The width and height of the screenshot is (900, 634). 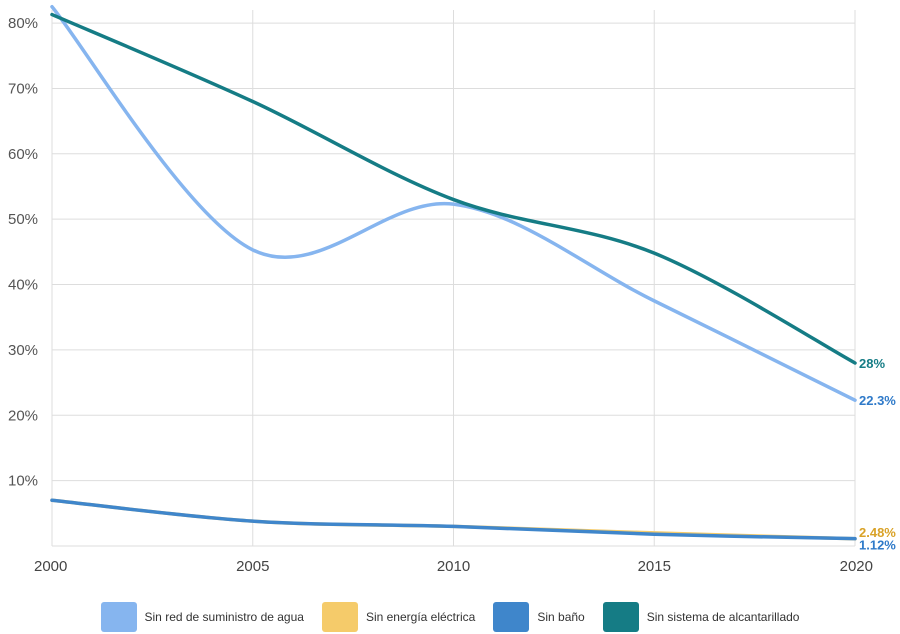 I want to click on legend-item-3: Sin sistema de alcantarillado, so click(x=701, y=617).